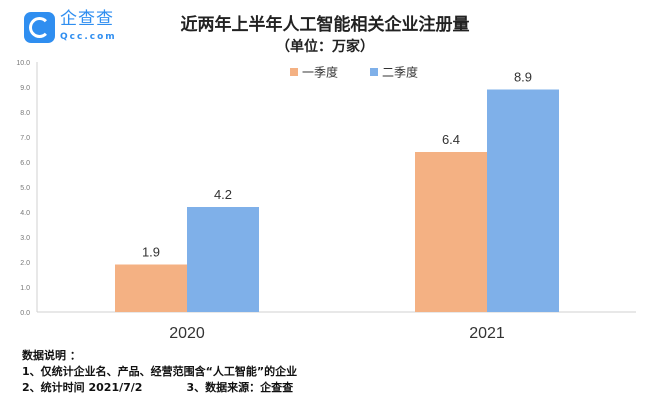  What do you see at coordinates (523, 200) in the screenshot?
I see `bar-二季度-2021` at bounding box center [523, 200].